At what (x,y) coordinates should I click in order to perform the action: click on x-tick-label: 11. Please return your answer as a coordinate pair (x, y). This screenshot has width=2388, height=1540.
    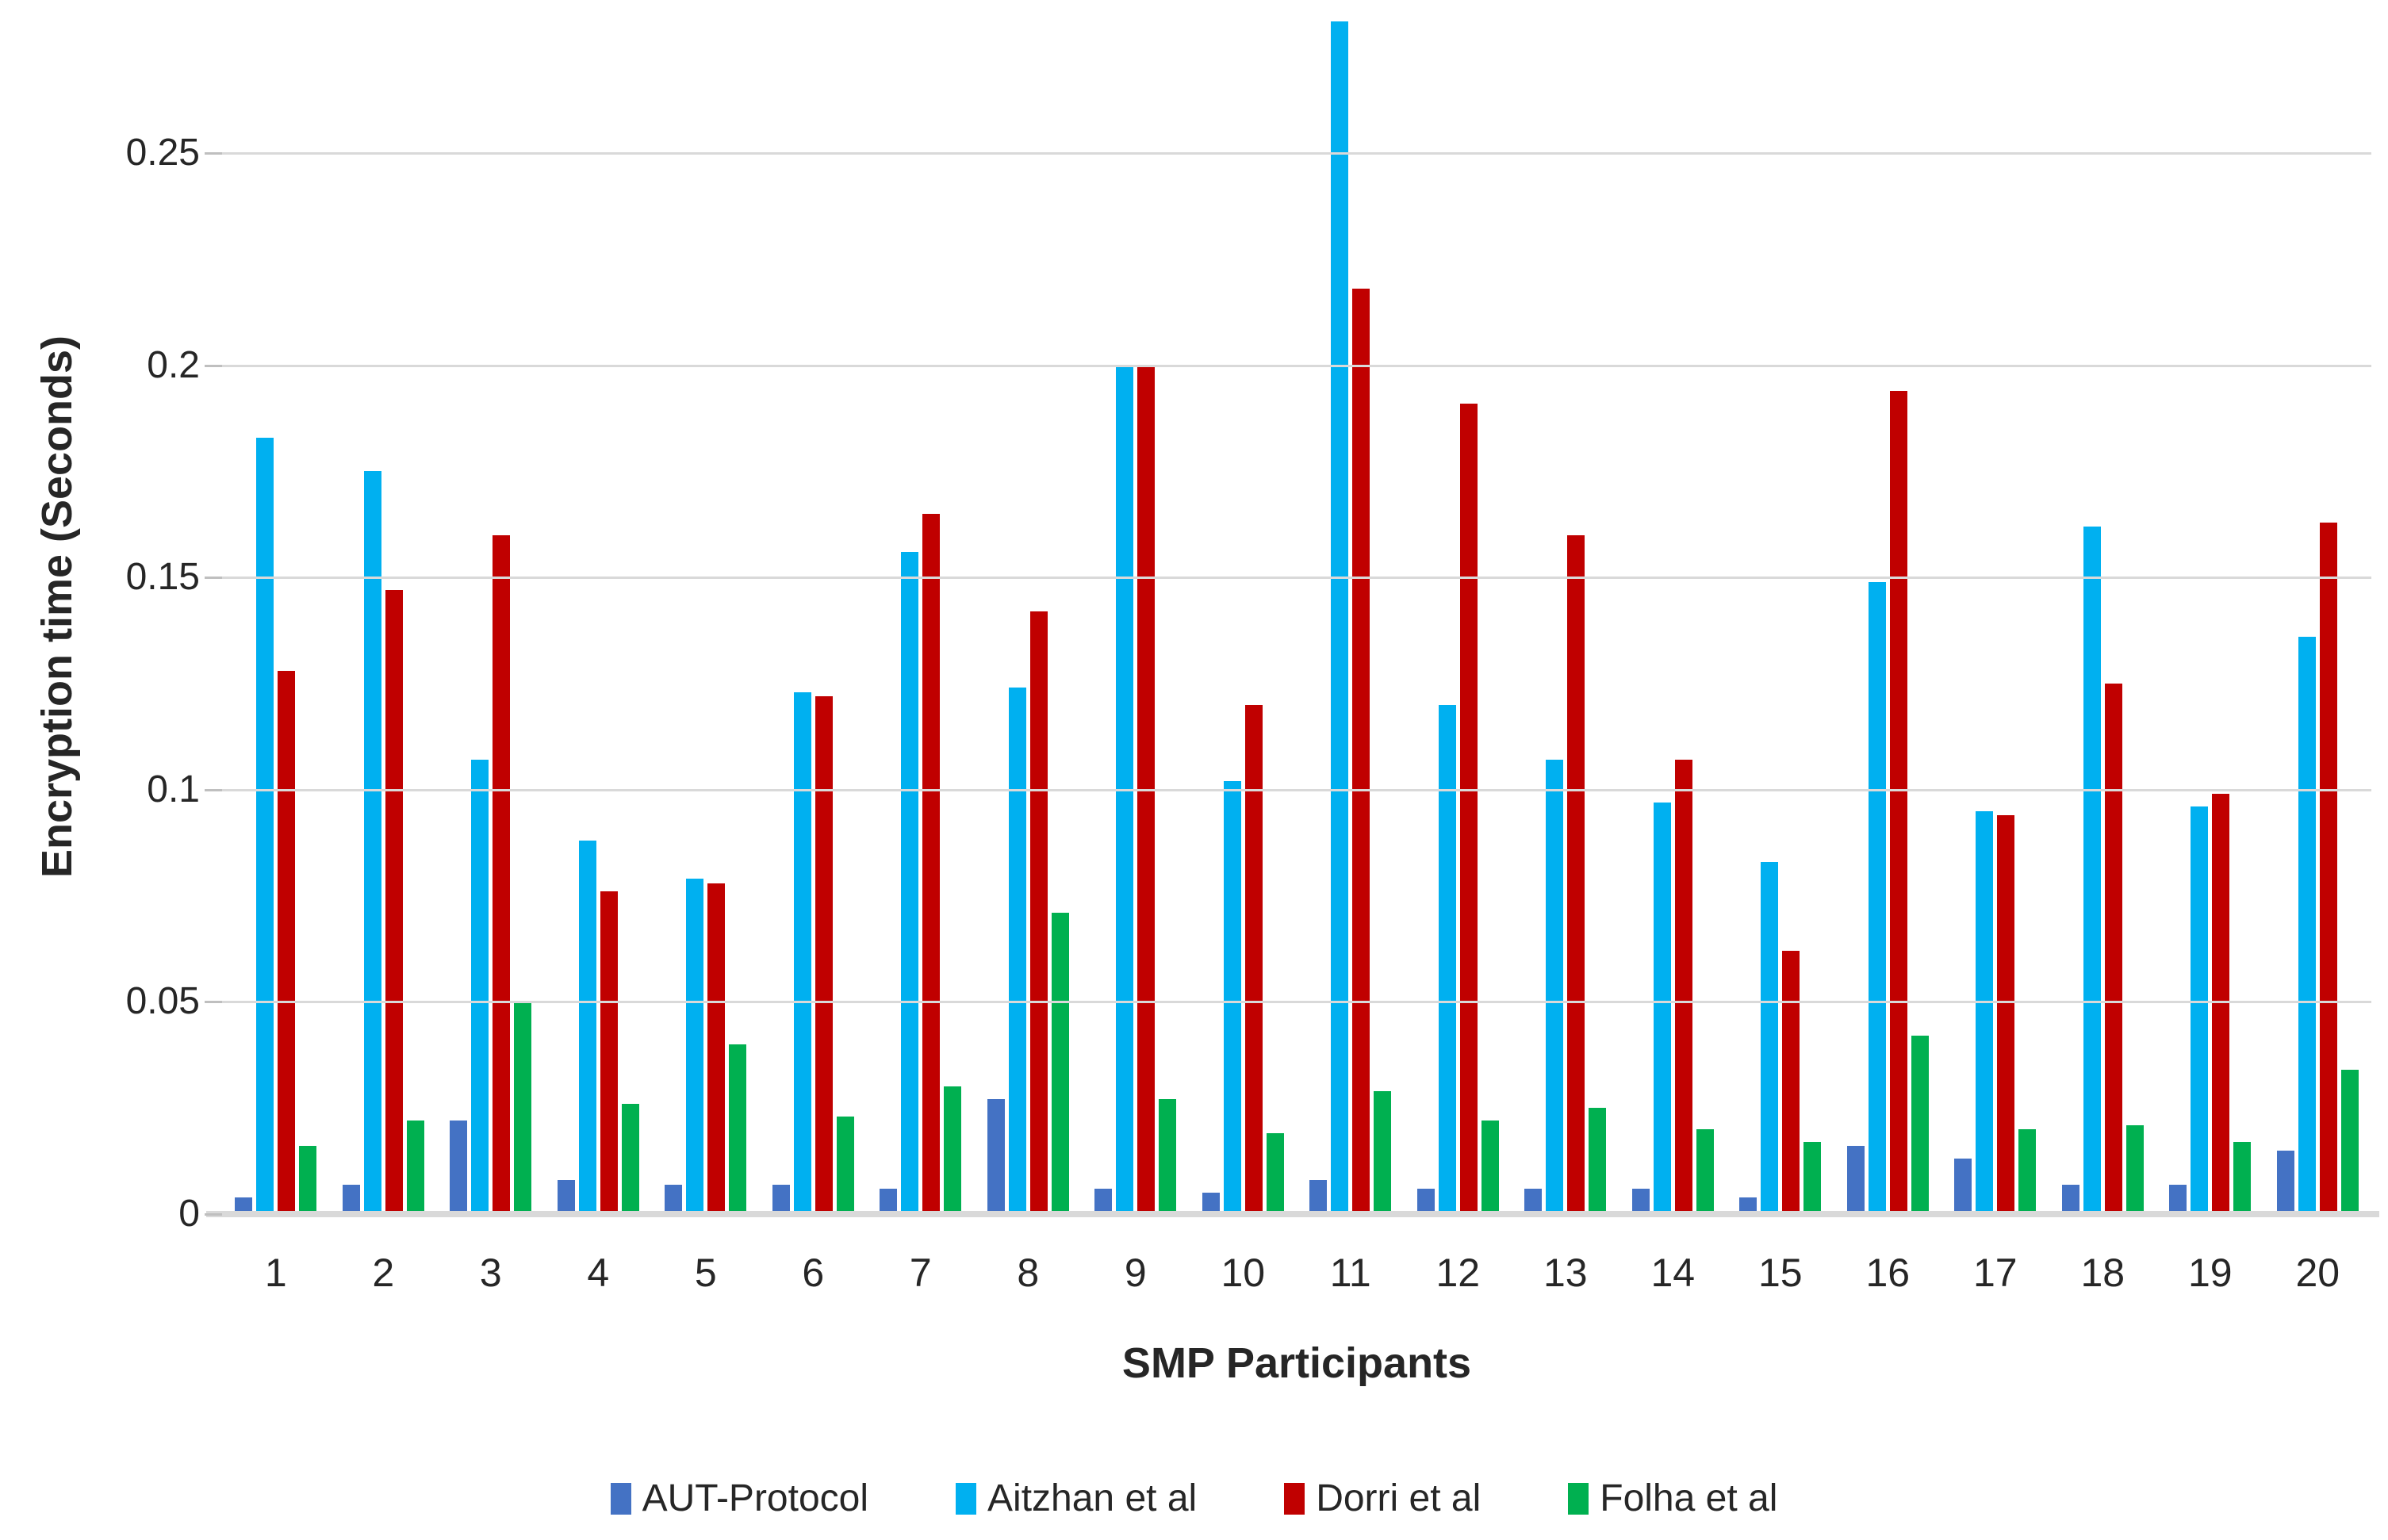
    Looking at the image, I should click on (1350, 1273).